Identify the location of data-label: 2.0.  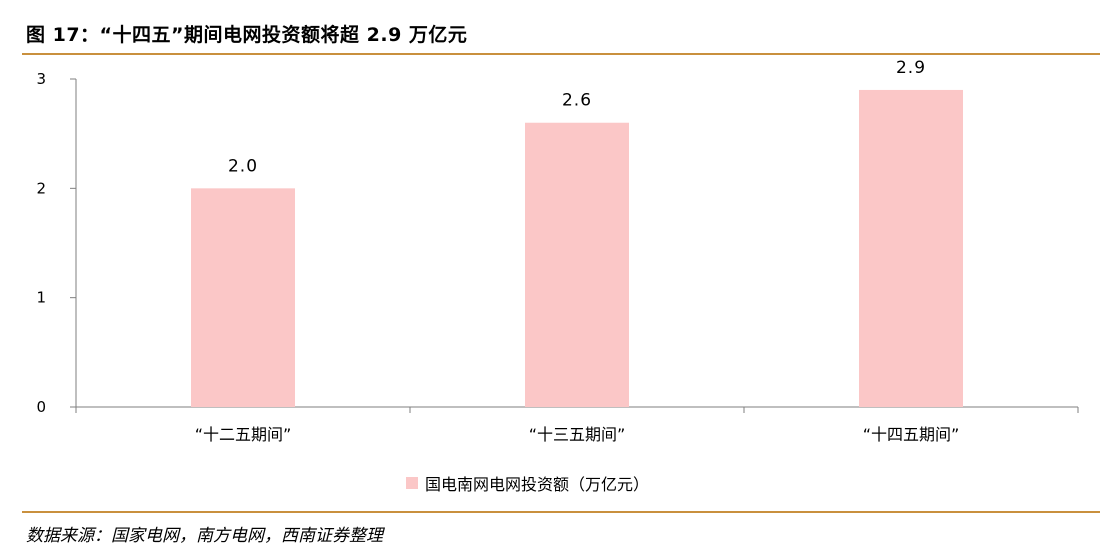
(243, 166).